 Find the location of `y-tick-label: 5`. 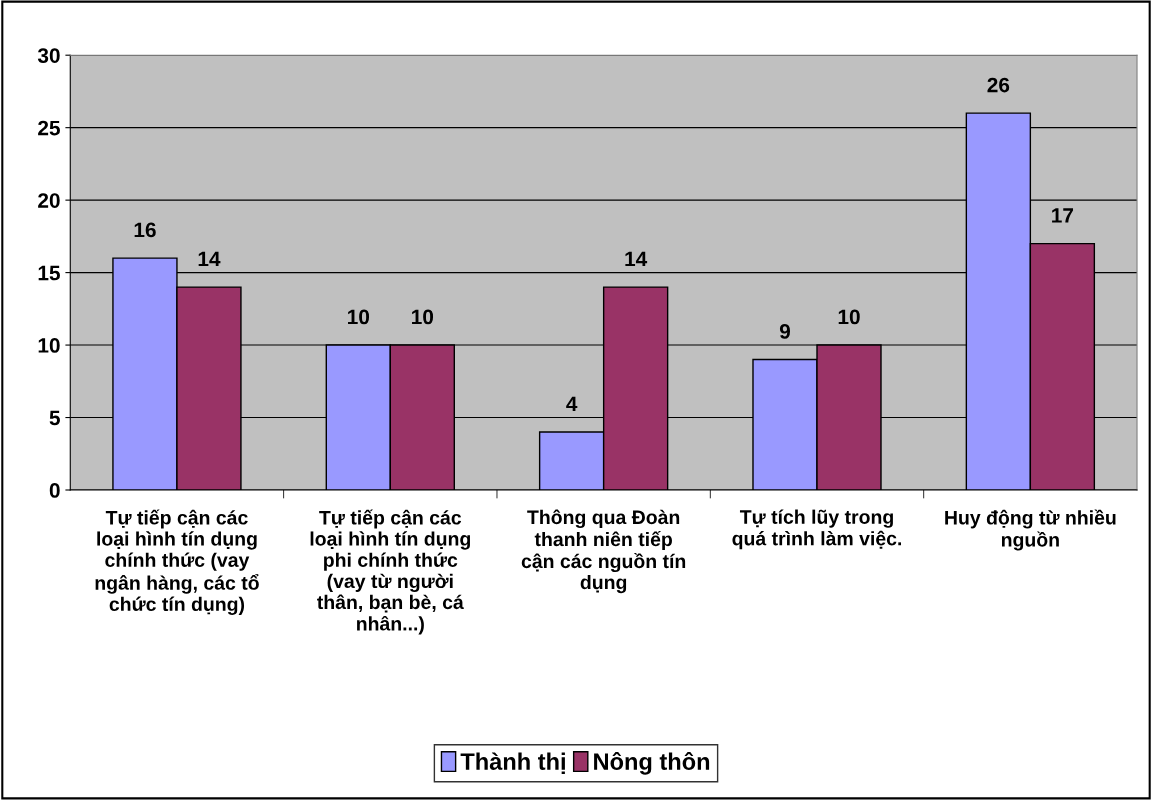

y-tick-label: 5 is located at coordinates (54, 418).